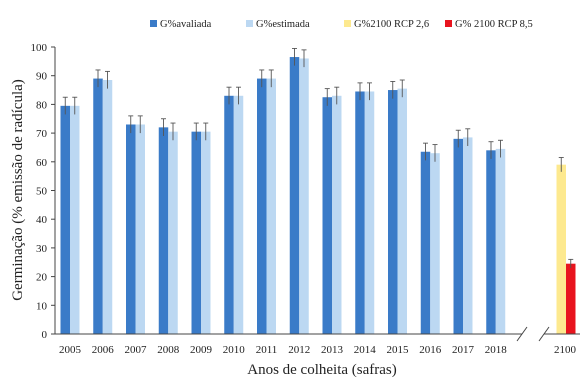 Image resolution: width=585 pixels, height=381 pixels. I want to click on y-tick-label-90: 90, so click(42, 77).